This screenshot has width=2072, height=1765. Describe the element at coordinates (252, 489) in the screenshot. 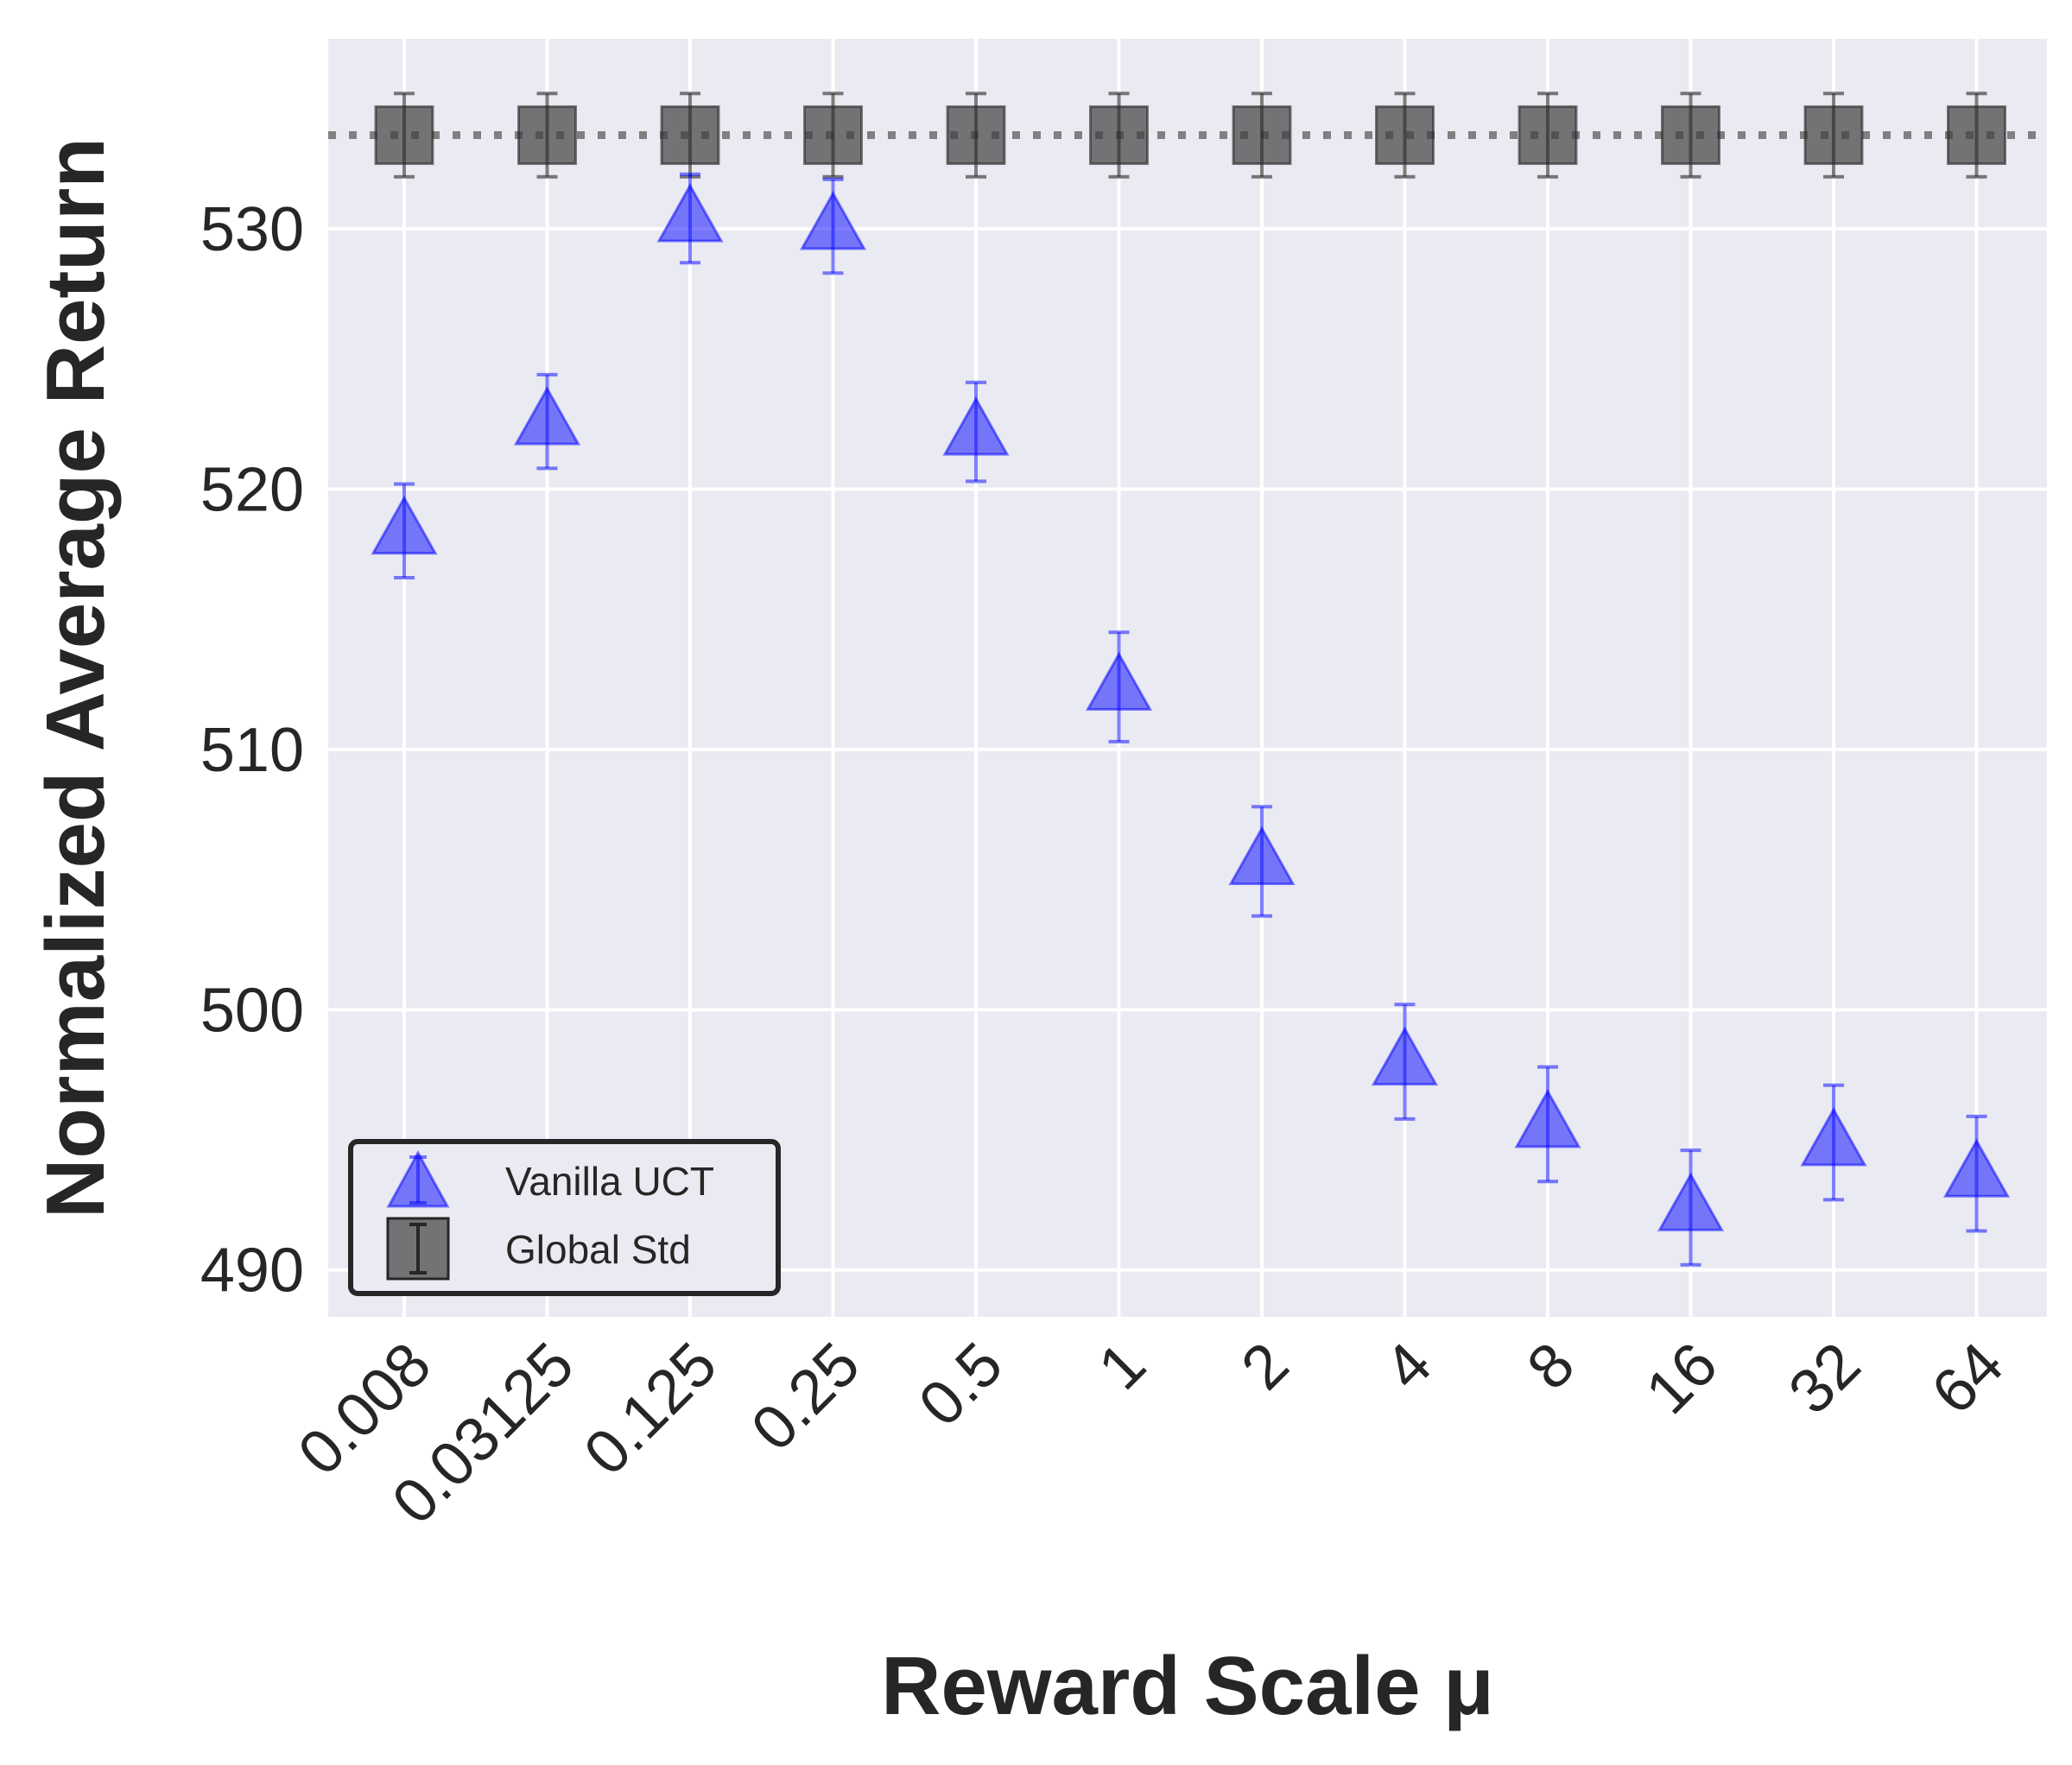

I see `y-tick-label: 520` at that location.